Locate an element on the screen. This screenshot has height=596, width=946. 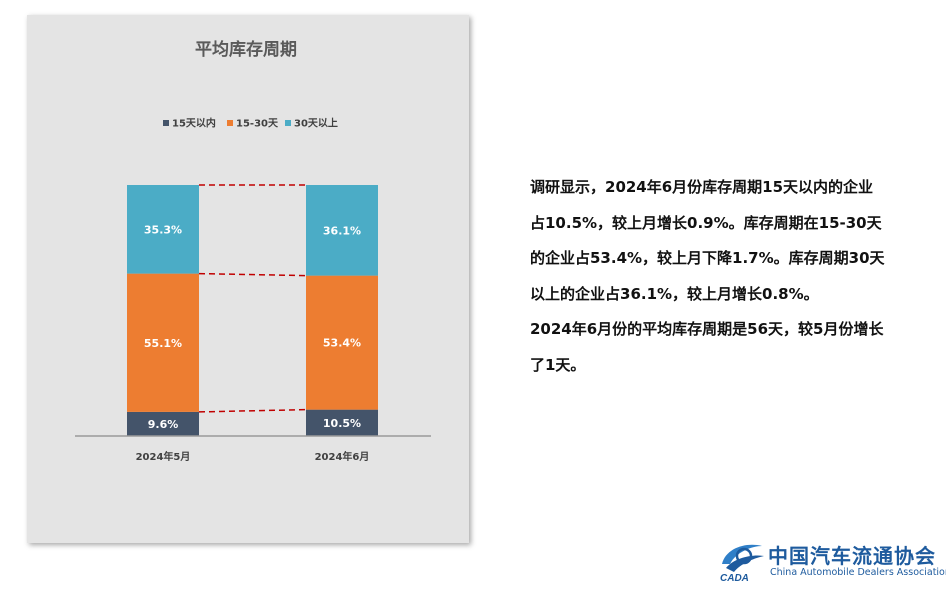
connector-lines is located at coordinates (252, 298).